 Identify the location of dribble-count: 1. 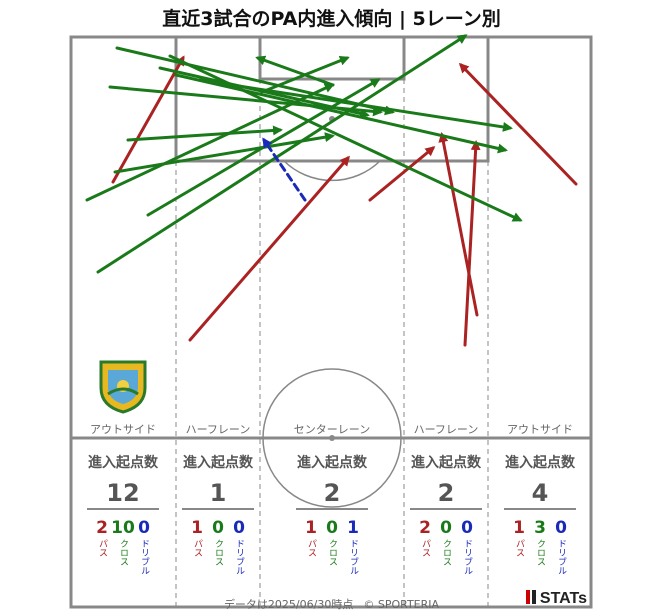
(353, 528).